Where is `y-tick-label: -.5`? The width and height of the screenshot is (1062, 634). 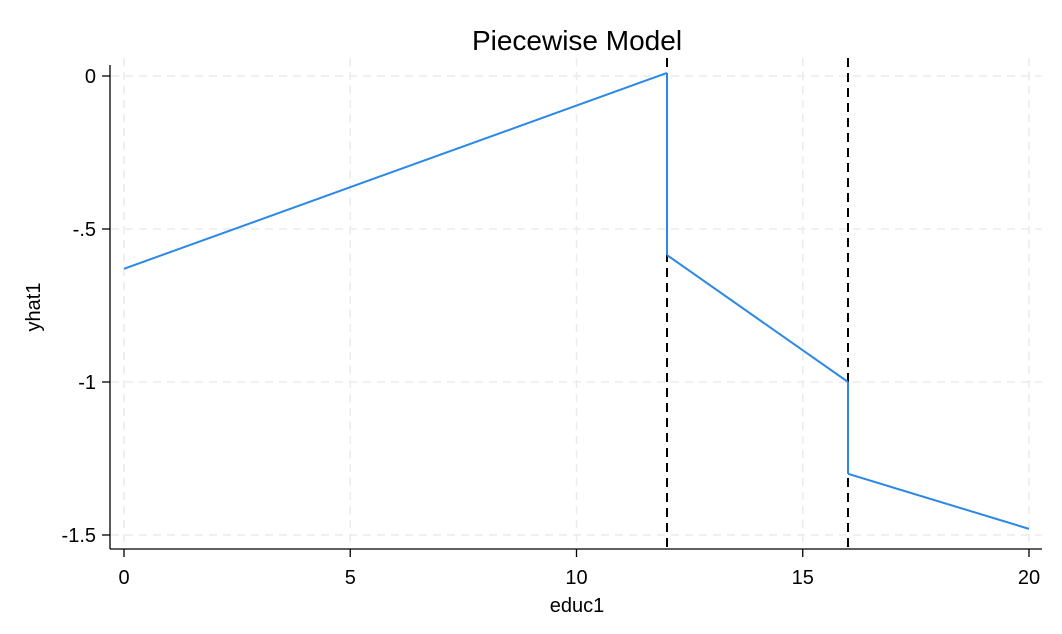 y-tick-label: -.5 is located at coordinates (84, 230).